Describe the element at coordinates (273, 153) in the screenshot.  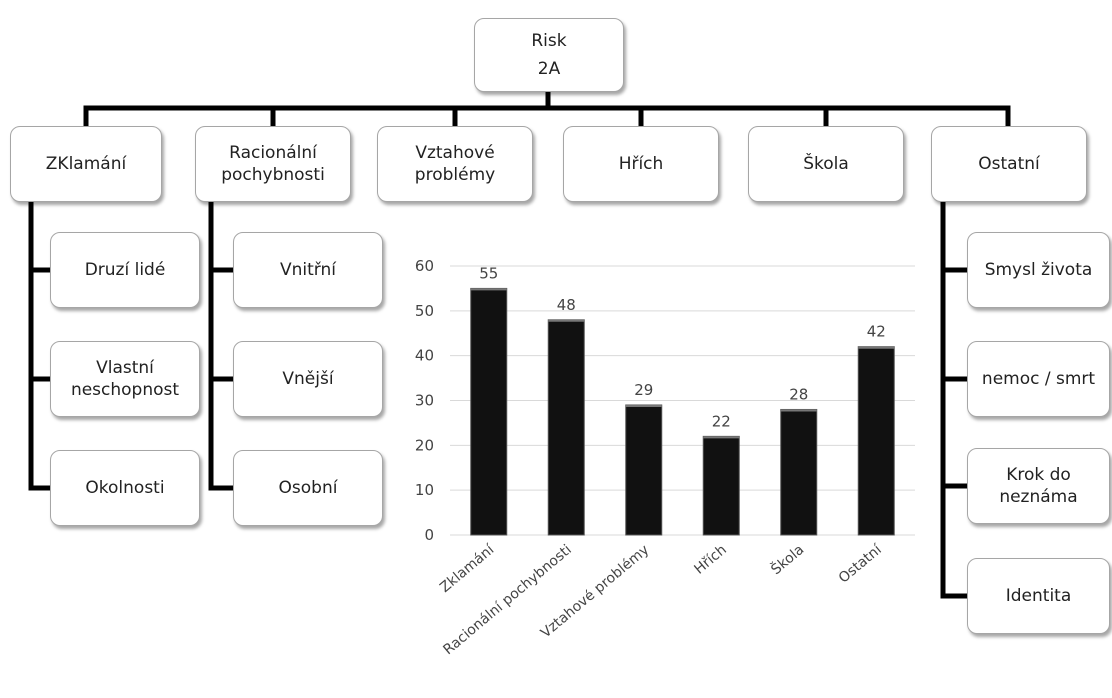
I see `category-label: Racionální` at that location.